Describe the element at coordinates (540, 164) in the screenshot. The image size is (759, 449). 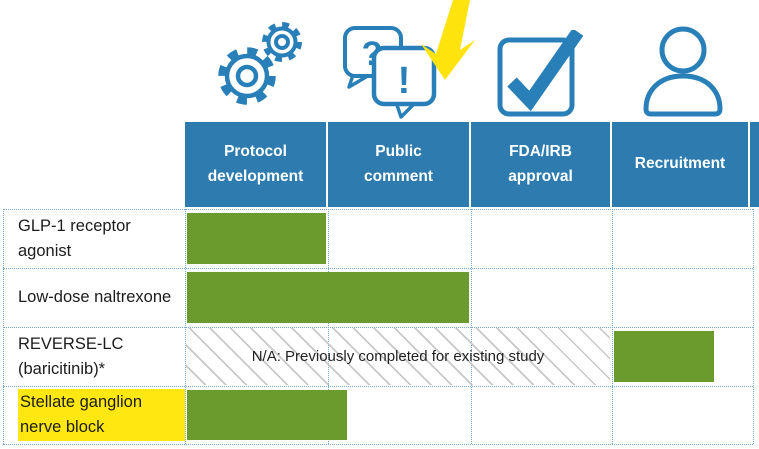
I see `column-header-fda-irb-approval: FDA/IRB approval` at that location.